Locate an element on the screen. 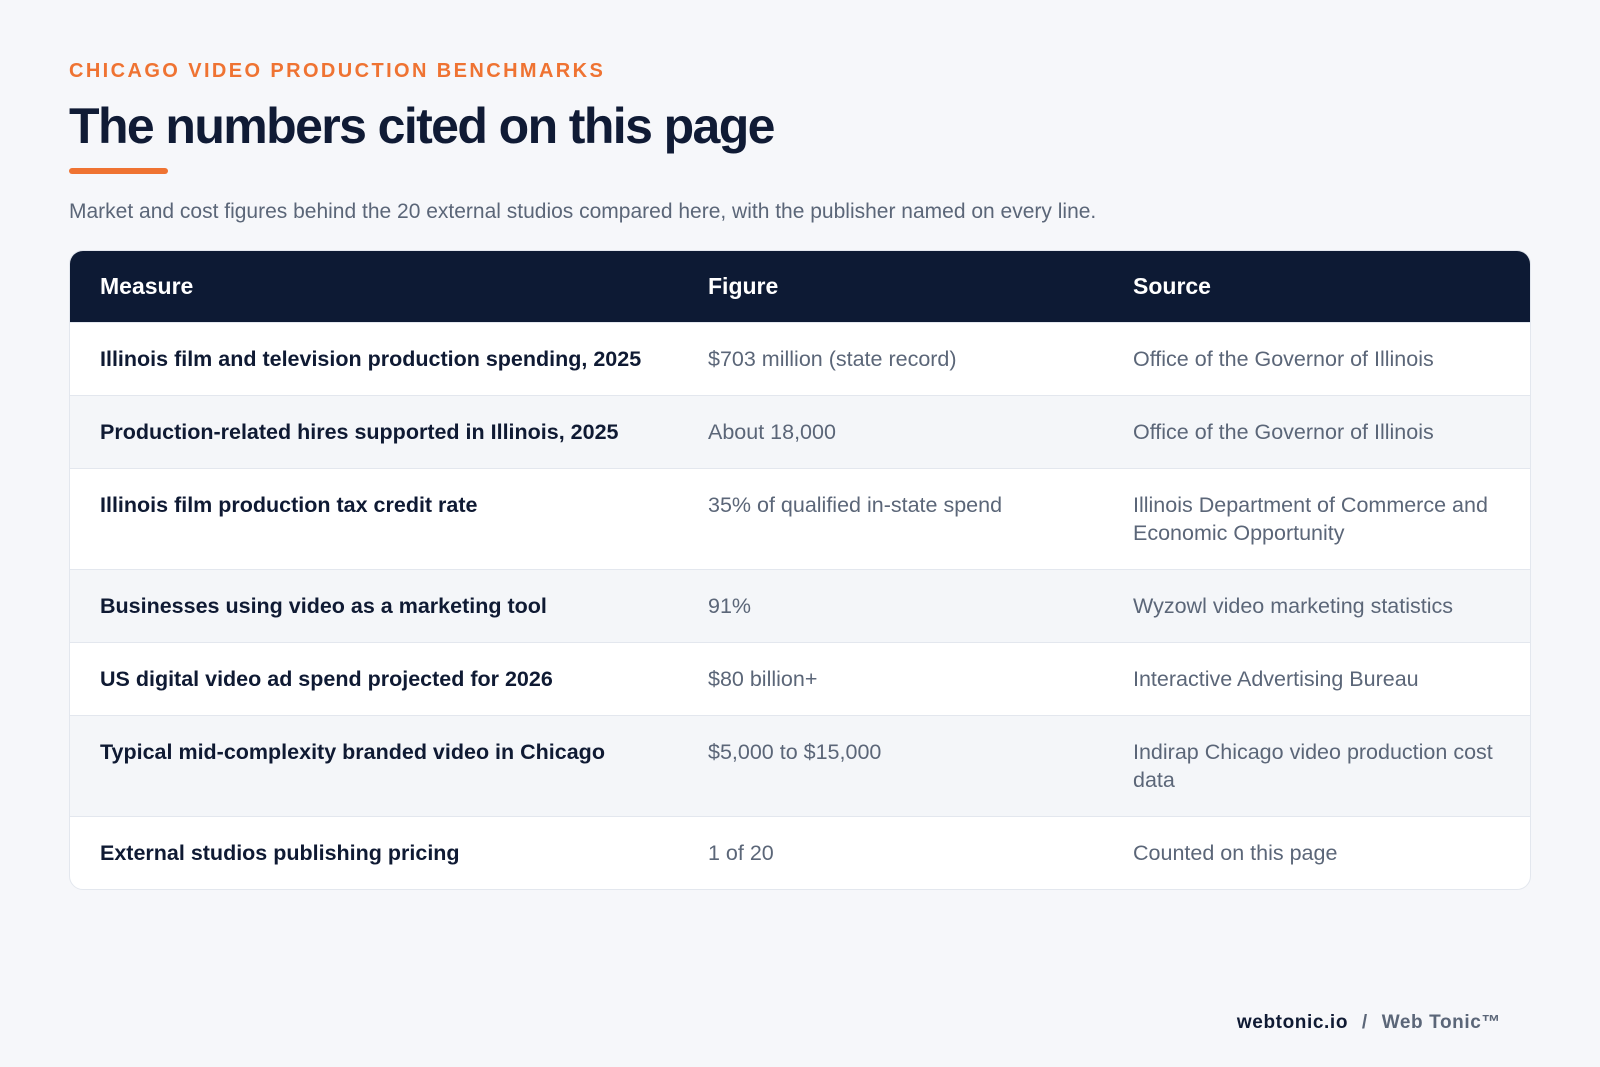 This screenshot has height=1067, width=1600. page-title: The numbers cited on this page is located at coordinates (422, 126).